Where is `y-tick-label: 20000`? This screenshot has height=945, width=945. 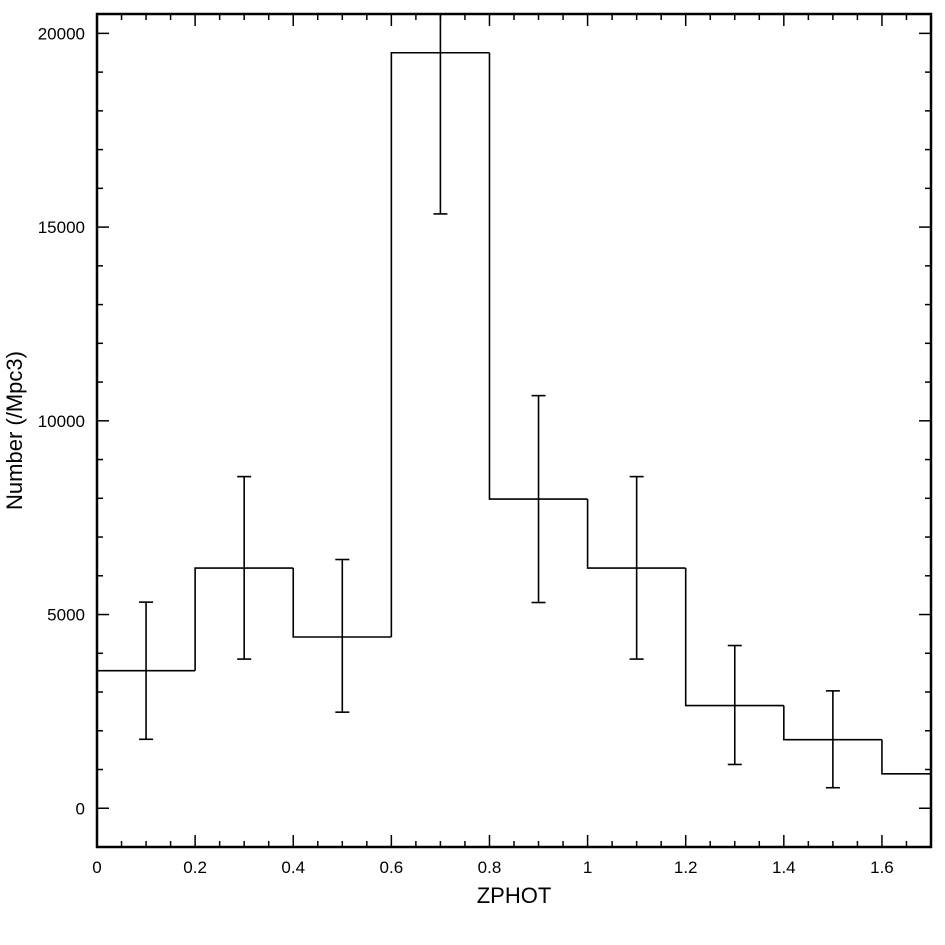
y-tick-label: 20000 is located at coordinates (61, 33).